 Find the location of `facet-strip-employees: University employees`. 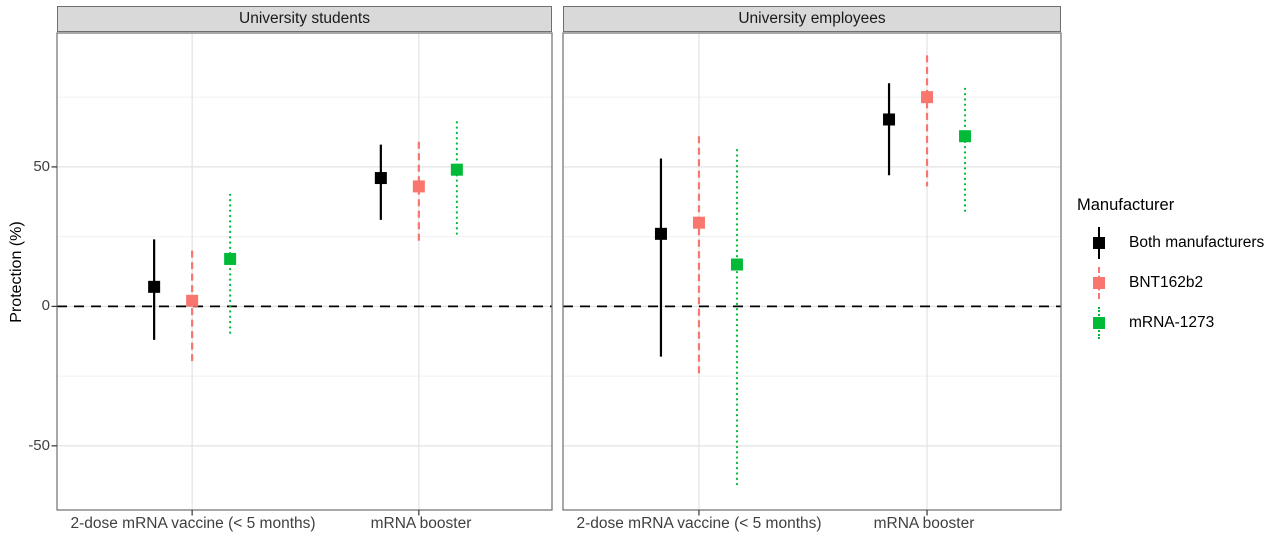

facet-strip-employees: University employees is located at coordinates (812, 19).